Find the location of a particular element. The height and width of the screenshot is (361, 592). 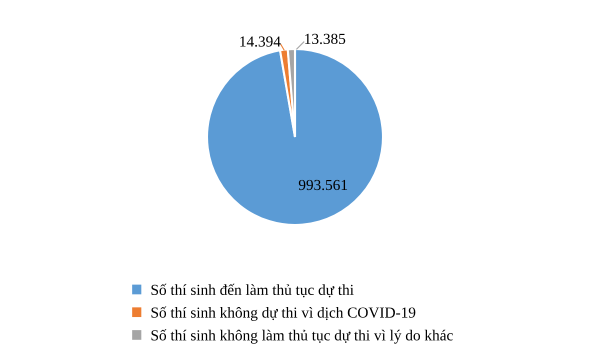

legend-label: Số thí sinh không làm thủ tục dự thi vì lý do khác is located at coordinates (302, 336).